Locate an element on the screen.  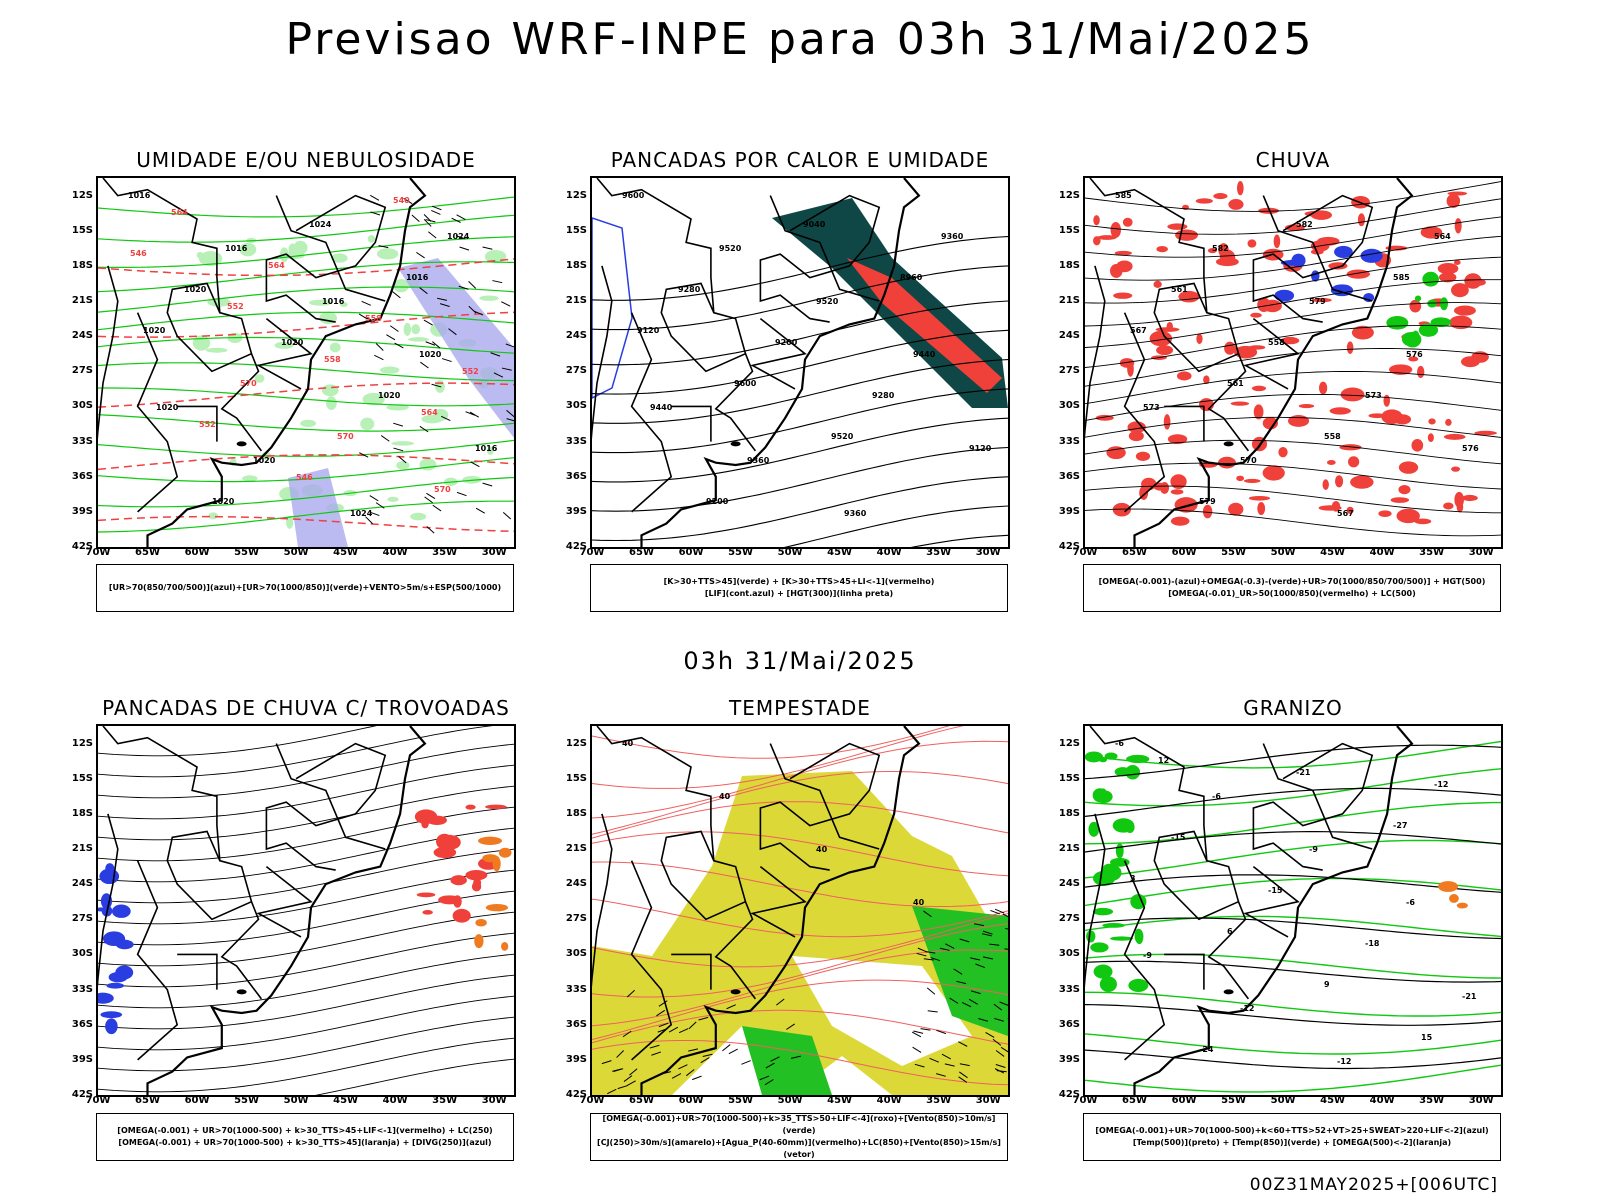
contour-label: 585 is located at coordinates (1123, 195).